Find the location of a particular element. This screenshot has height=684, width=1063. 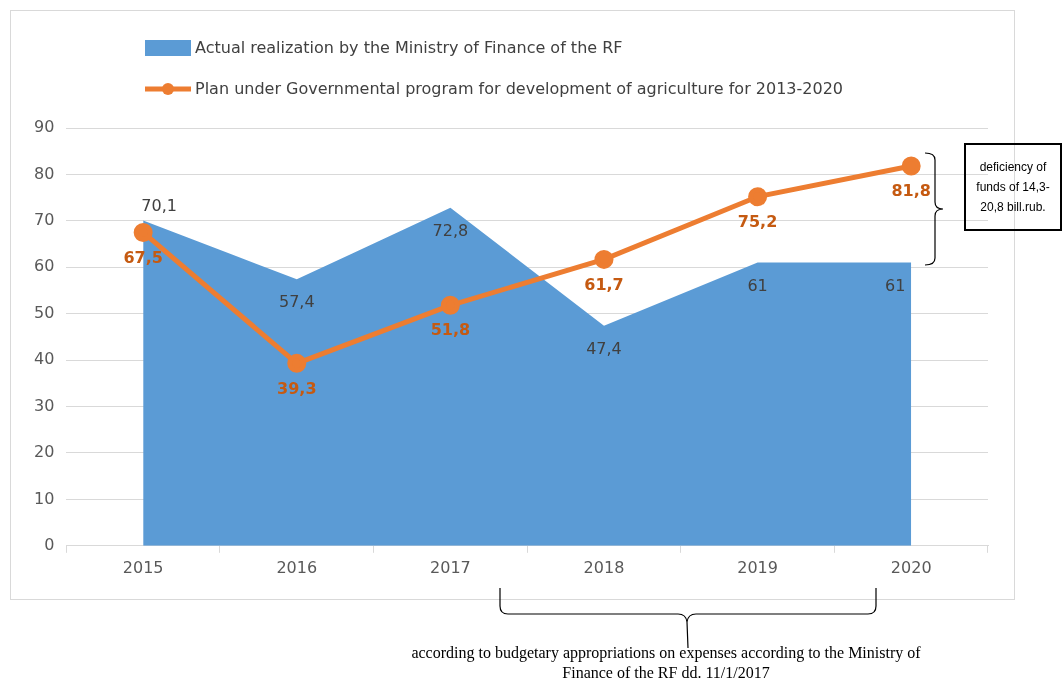

y-tick-label: 80 is located at coordinates (44, 173).